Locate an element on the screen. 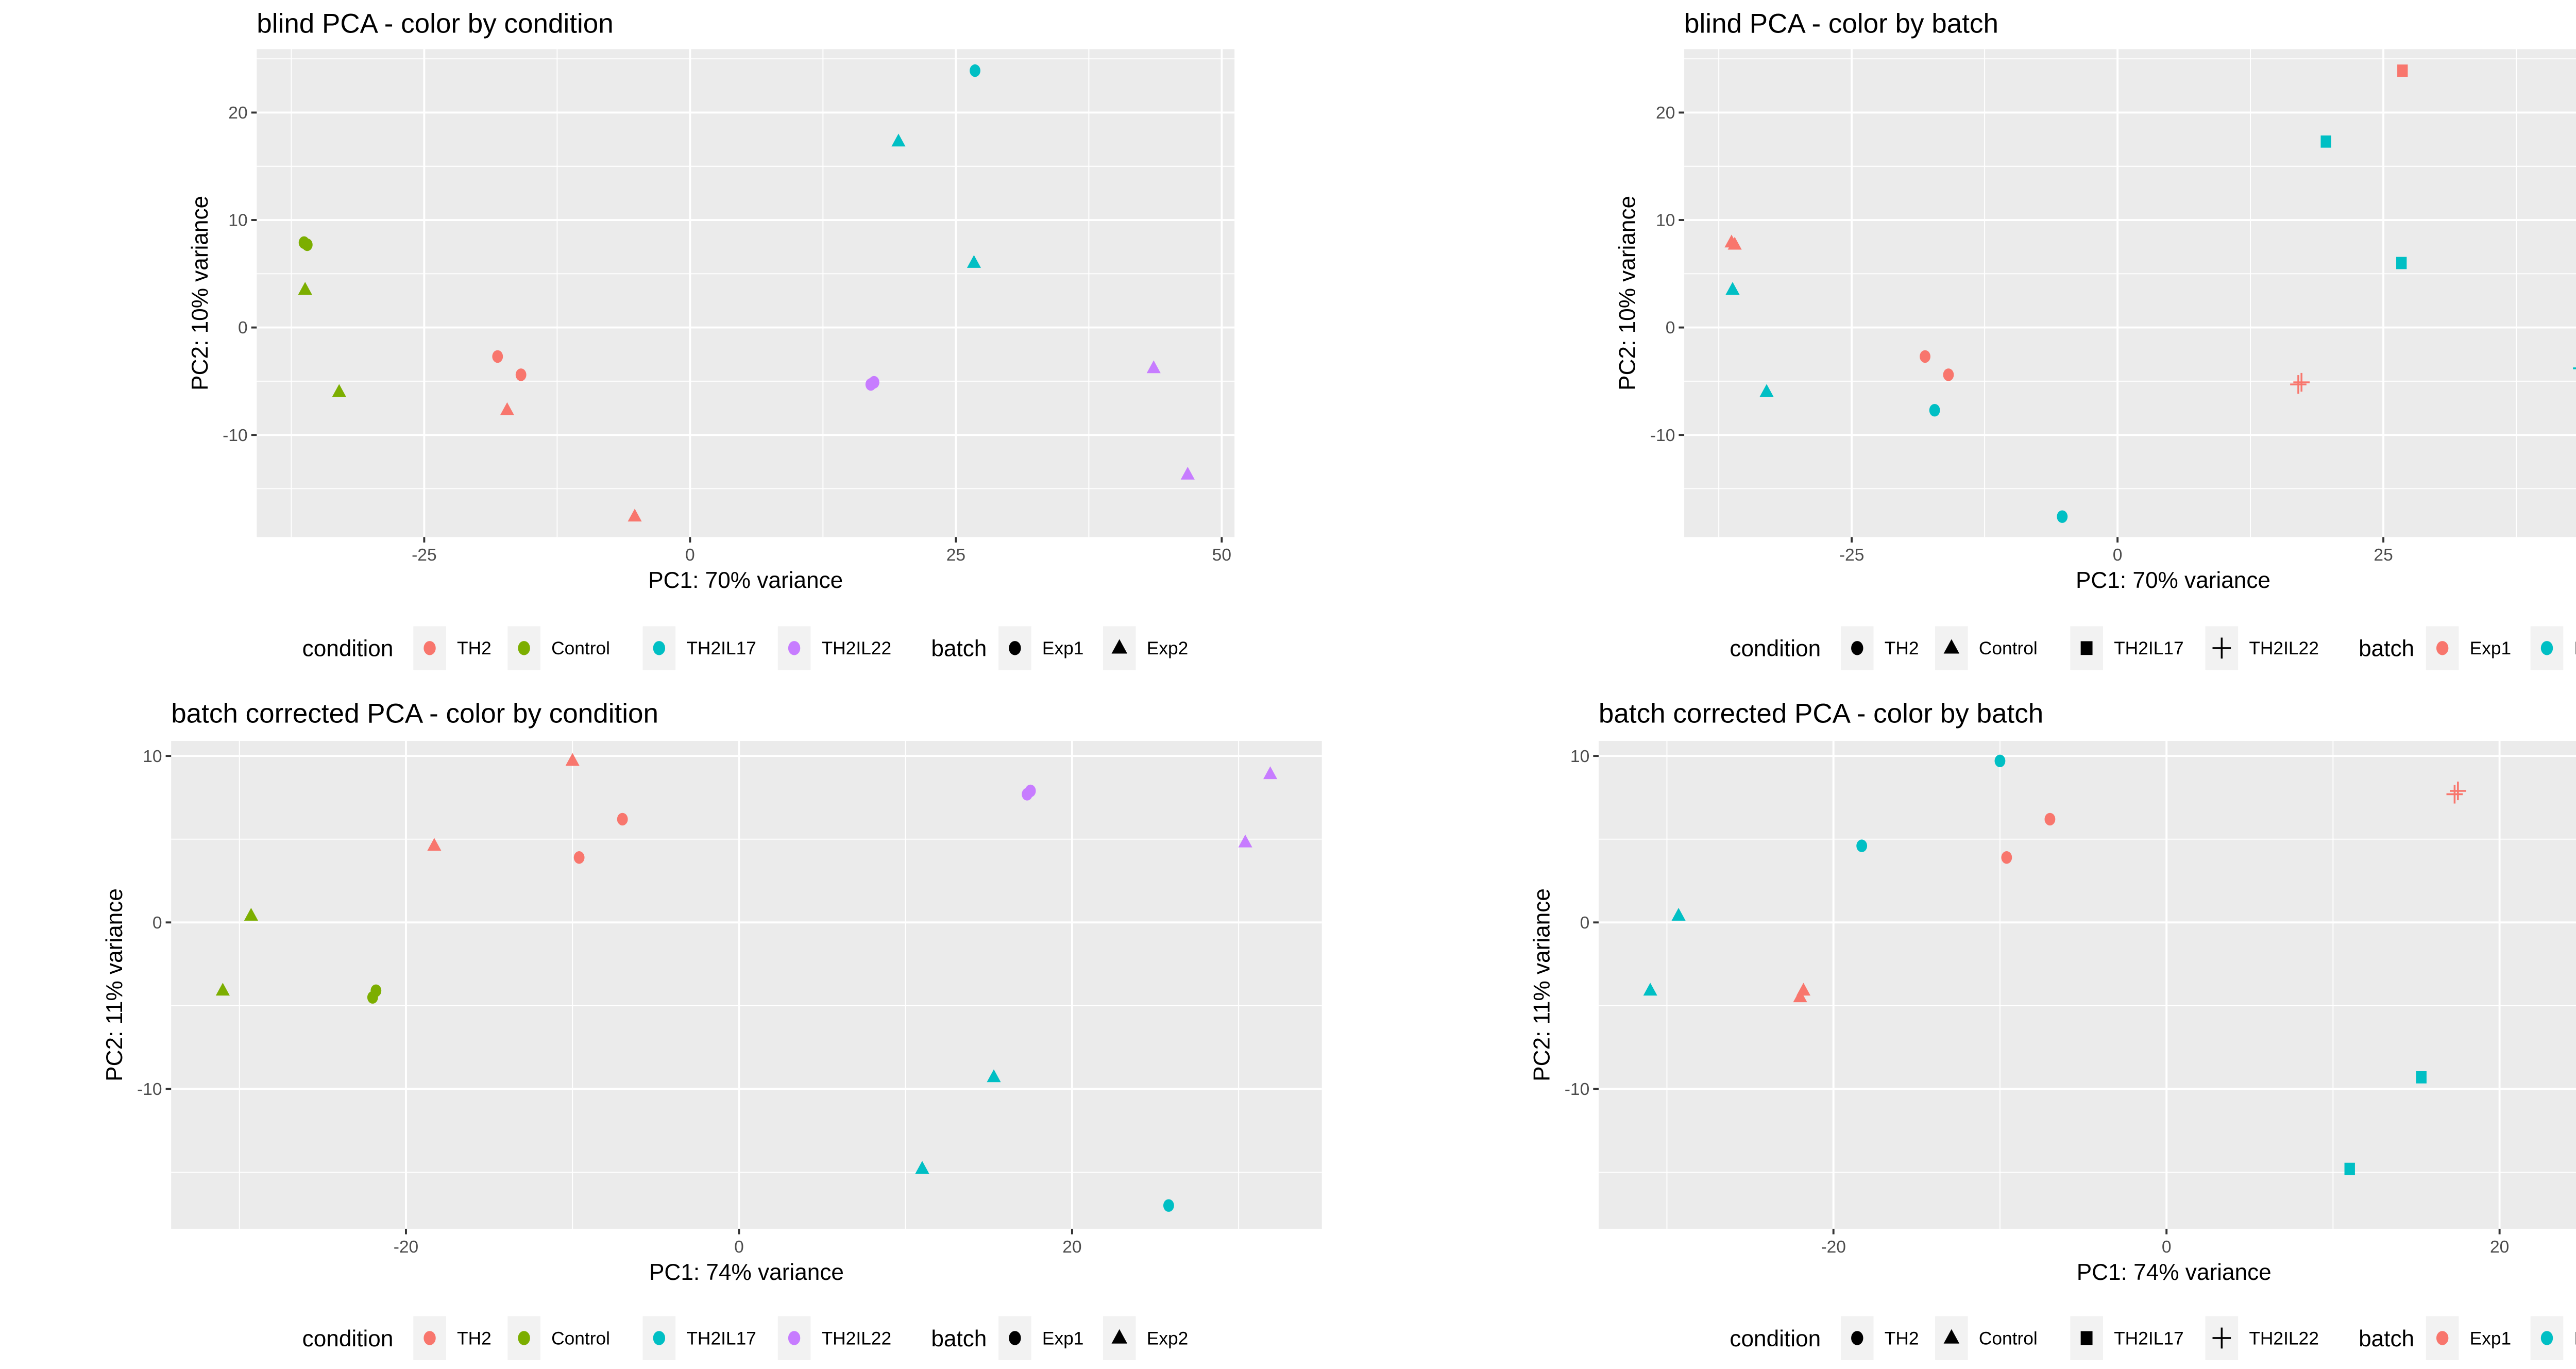 This screenshot has height=1369, width=2576. chart-title: batch corrected PCA - color by batch is located at coordinates (1821, 714).